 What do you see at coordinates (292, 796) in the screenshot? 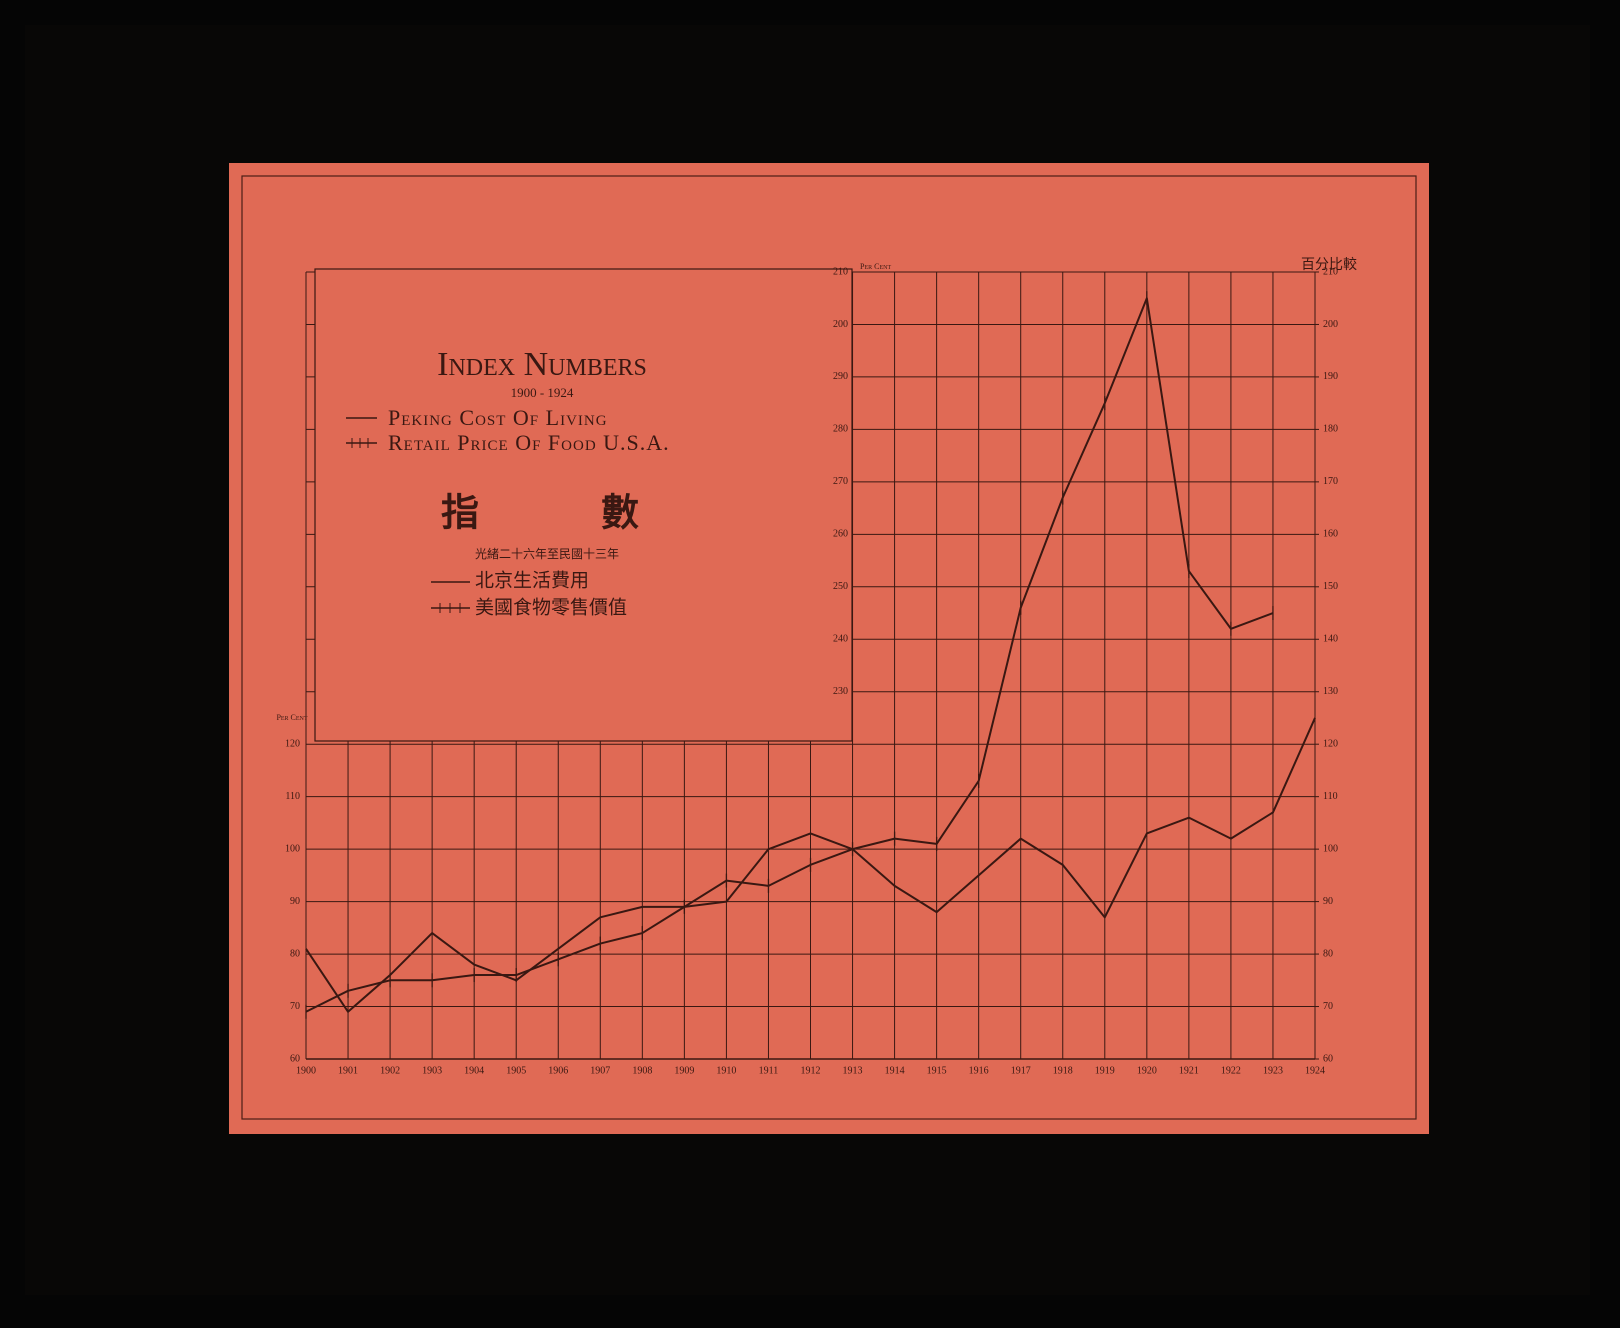
I see `y-tick-label: 110` at bounding box center [292, 796].